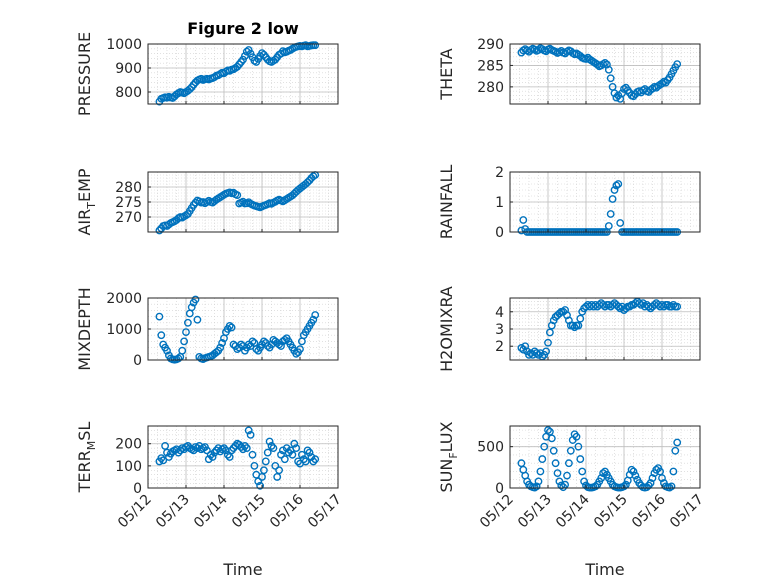 The width and height of the screenshot is (778, 583). What do you see at coordinates (207, 329) in the screenshot?
I see `subplot-4: 0 1000 2000 MIXDEPTH` at bounding box center [207, 329].